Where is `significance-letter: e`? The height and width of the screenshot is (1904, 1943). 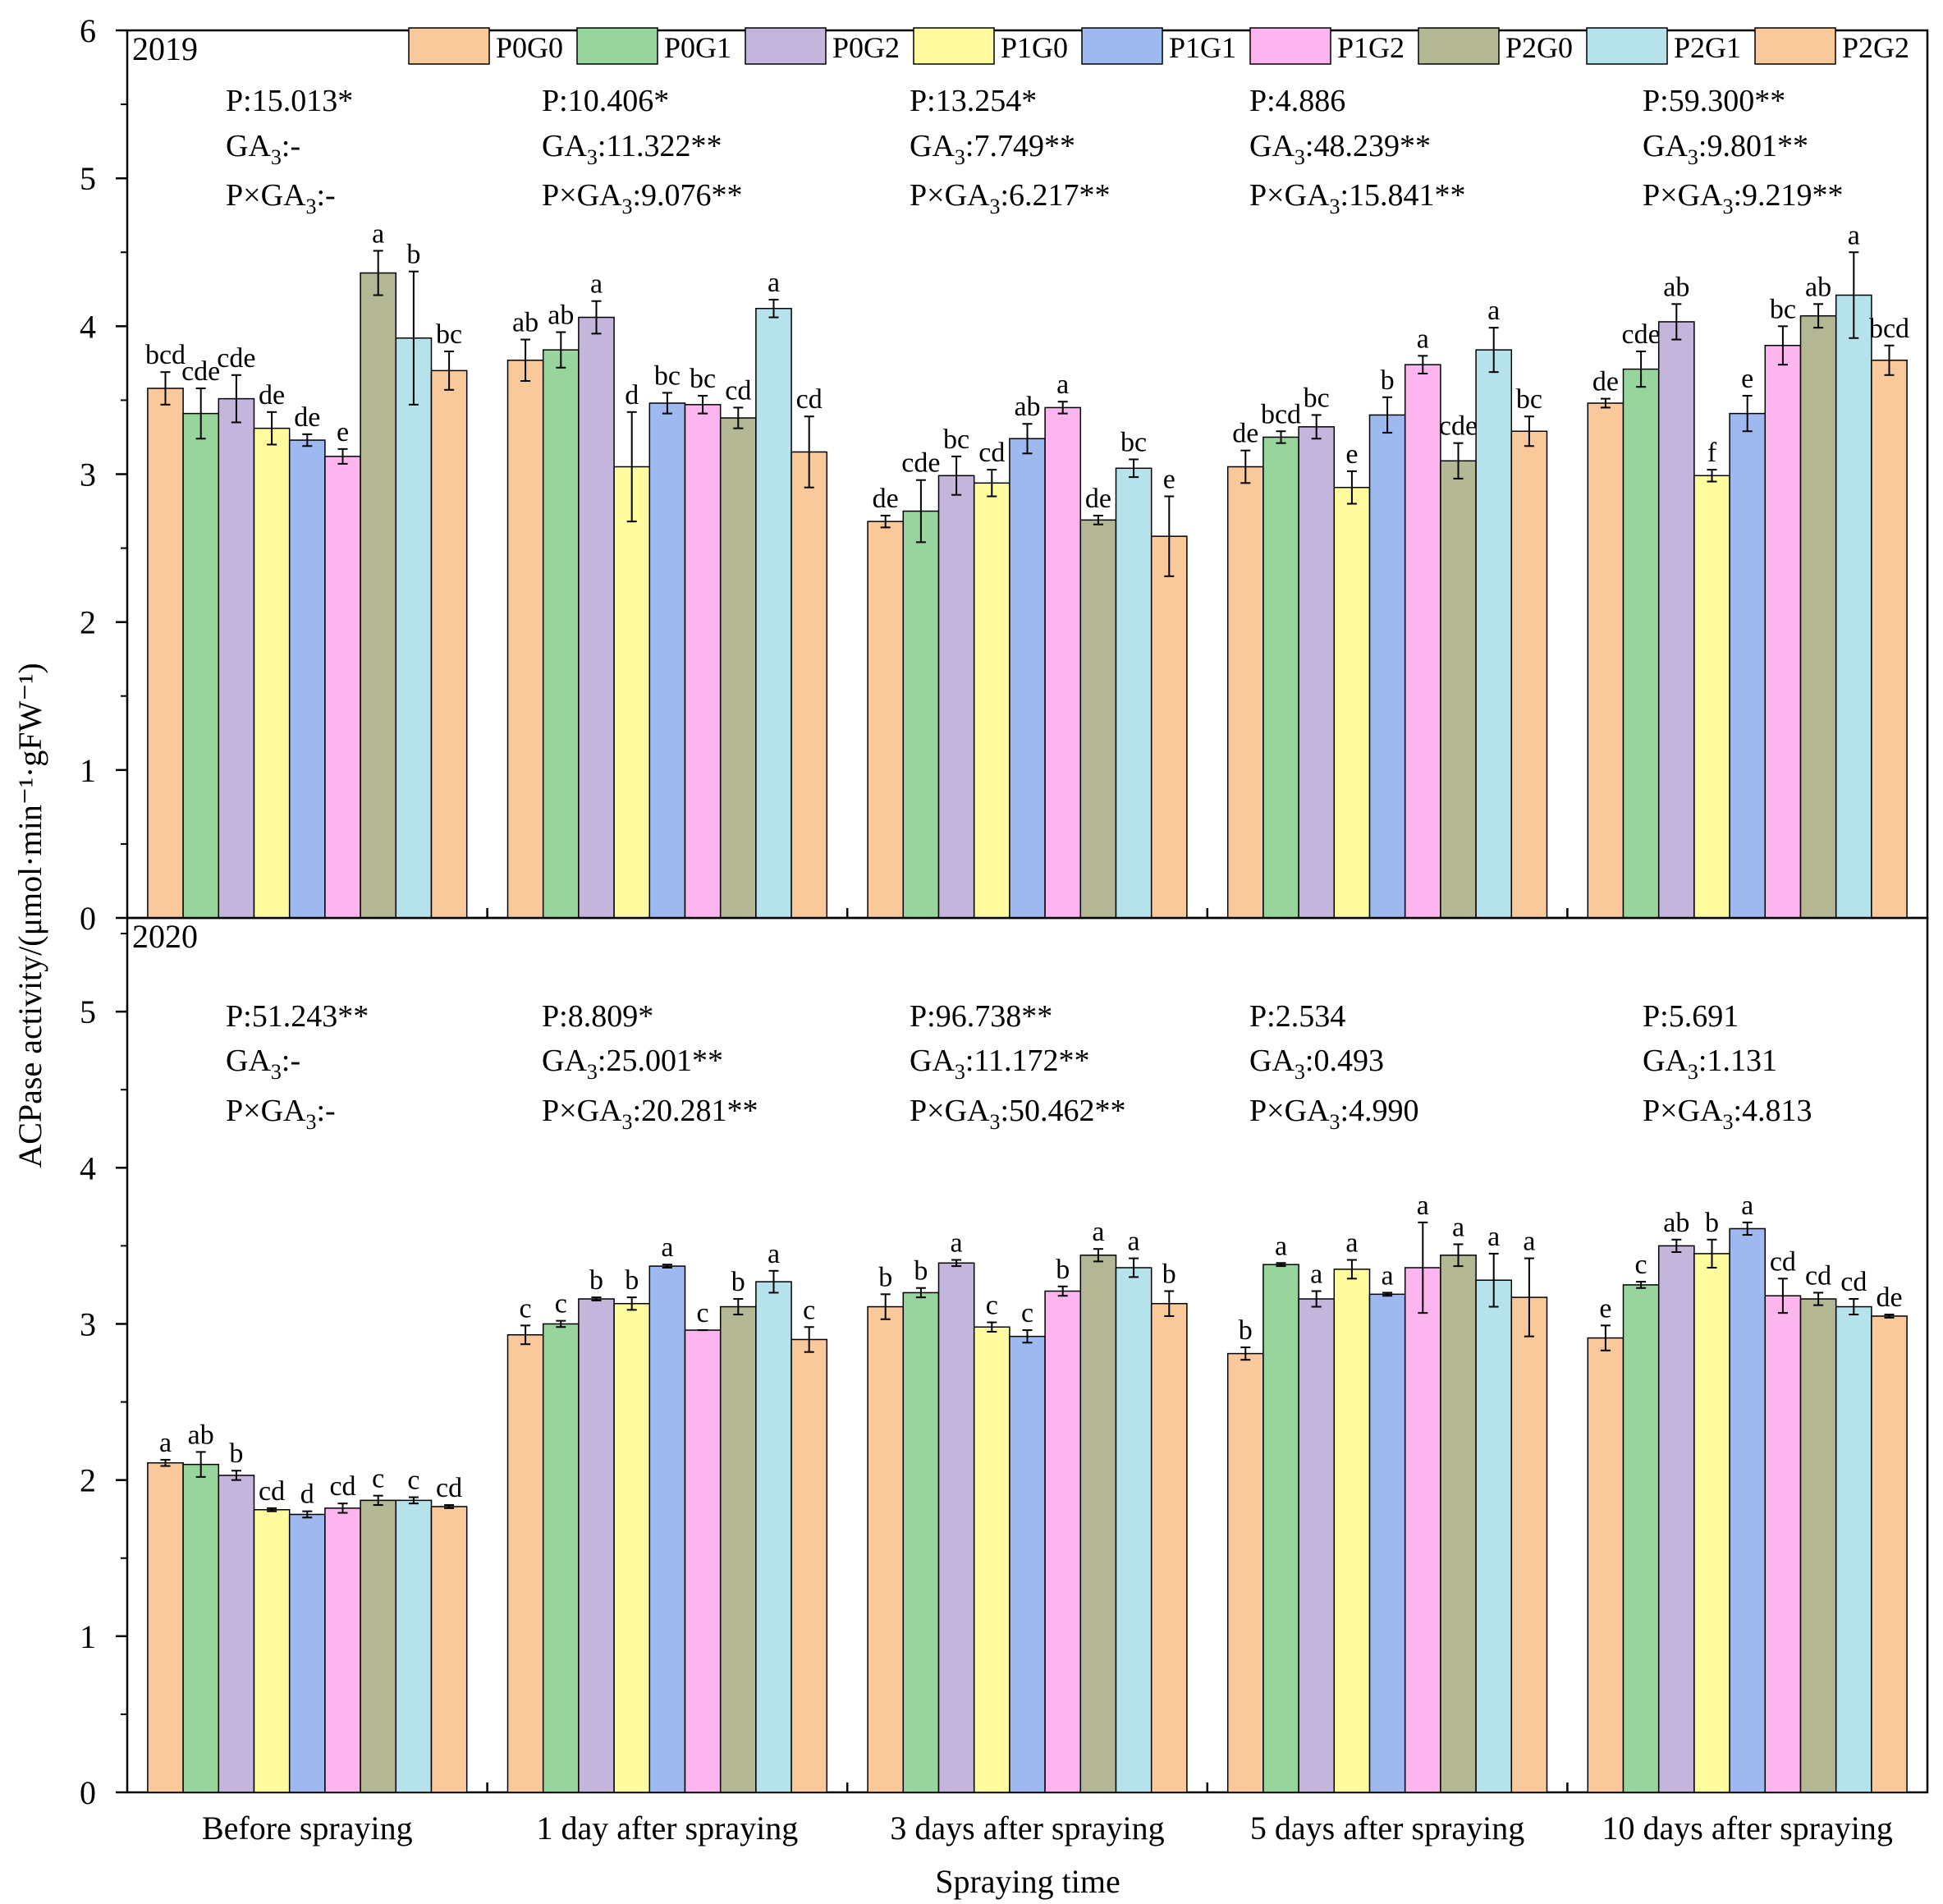
significance-letter: e is located at coordinates (343, 432).